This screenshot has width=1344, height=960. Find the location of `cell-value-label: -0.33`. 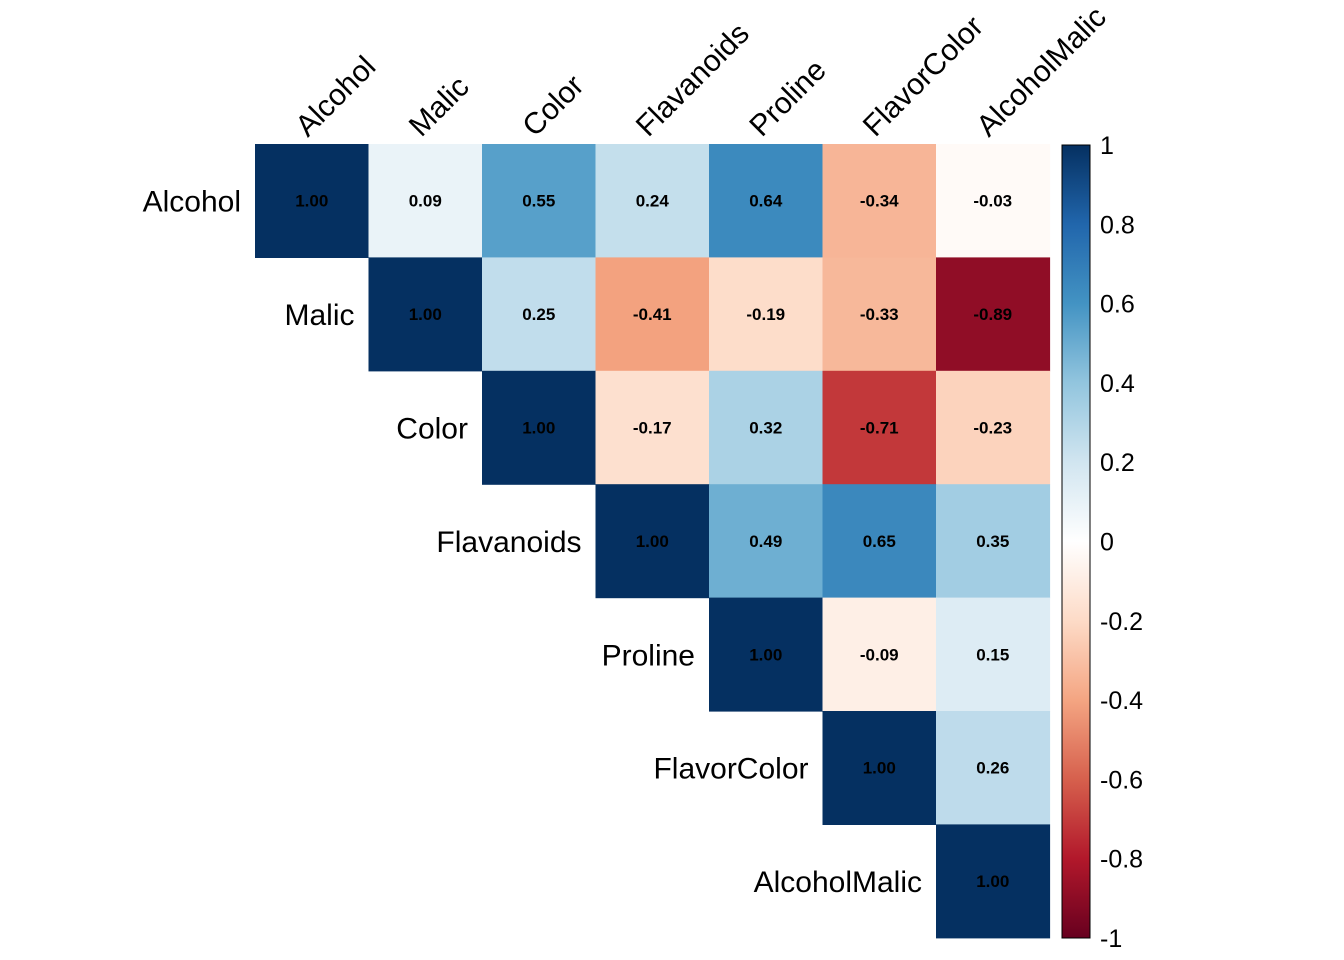

cell-value-label: -0.33 is located at coordinates (879, 314).